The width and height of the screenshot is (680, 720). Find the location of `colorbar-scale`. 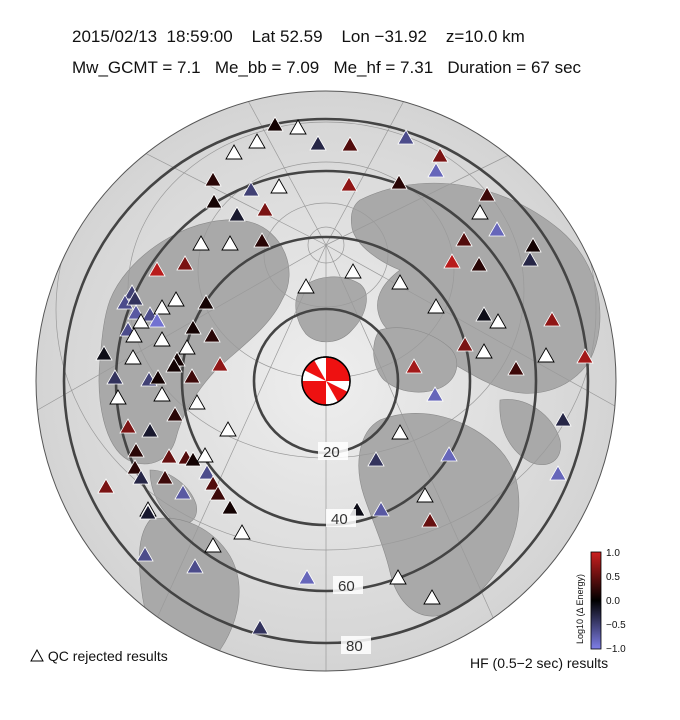

colorbar-scale is located at coordinates (596, 600).